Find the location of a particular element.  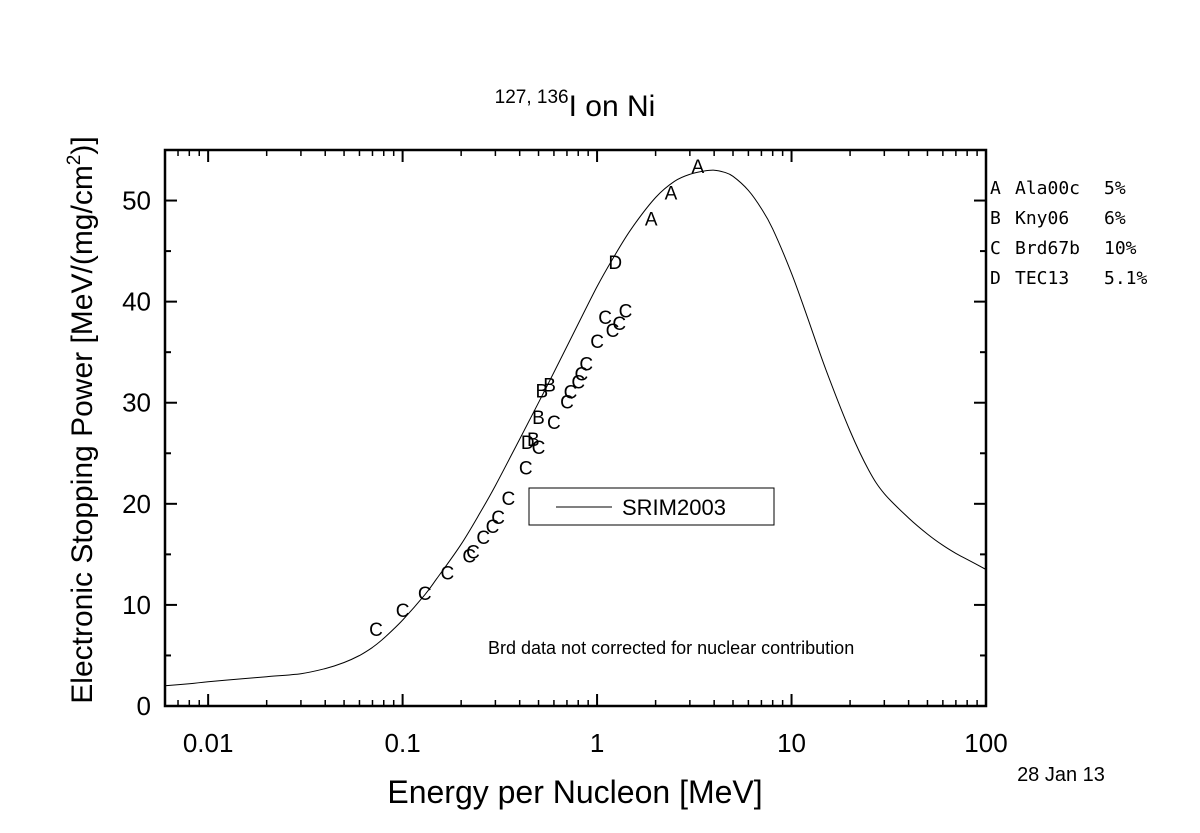

y-tick-label: 20 is located at coordinates (136, 504).